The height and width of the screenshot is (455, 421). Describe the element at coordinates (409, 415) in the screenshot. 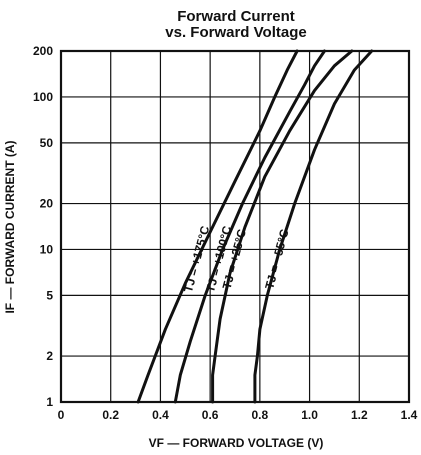

I see `x-tick-label: 1.4` at that location.